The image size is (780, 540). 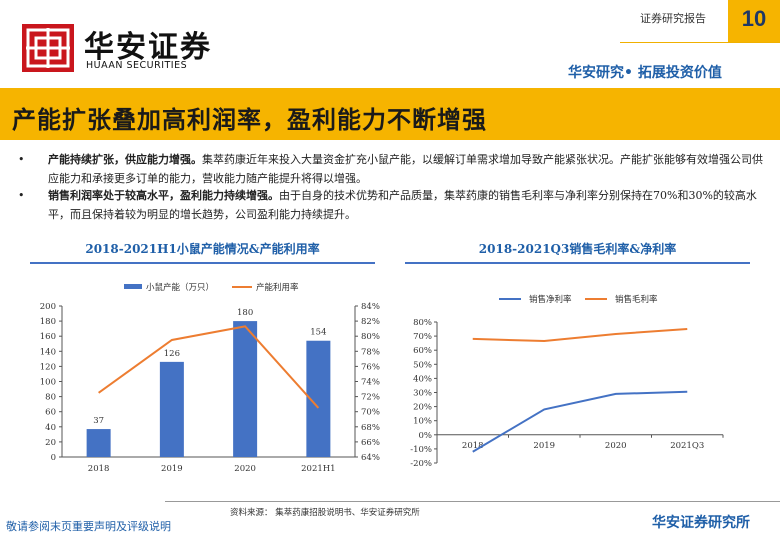 What do you see at coordinates (202, 263) in the screenshot?
I see `chart1-title-rule` at bounding box center [202, 263].